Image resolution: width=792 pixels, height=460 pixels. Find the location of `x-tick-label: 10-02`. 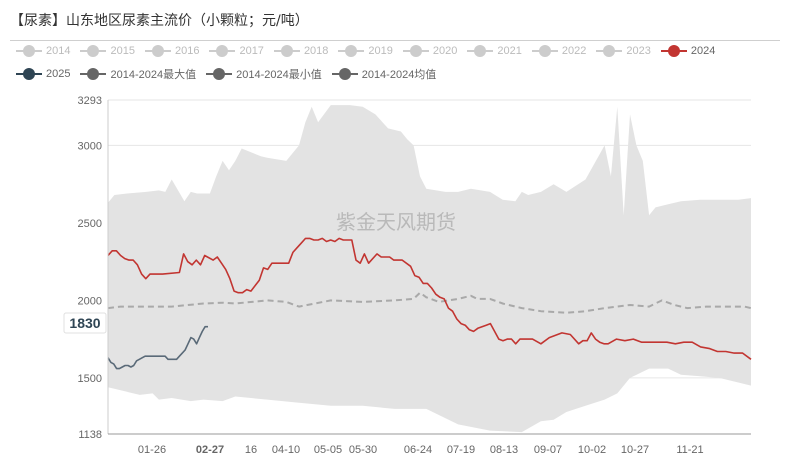

x-tick-label: 10-02 is located at coordinates (592, 450).